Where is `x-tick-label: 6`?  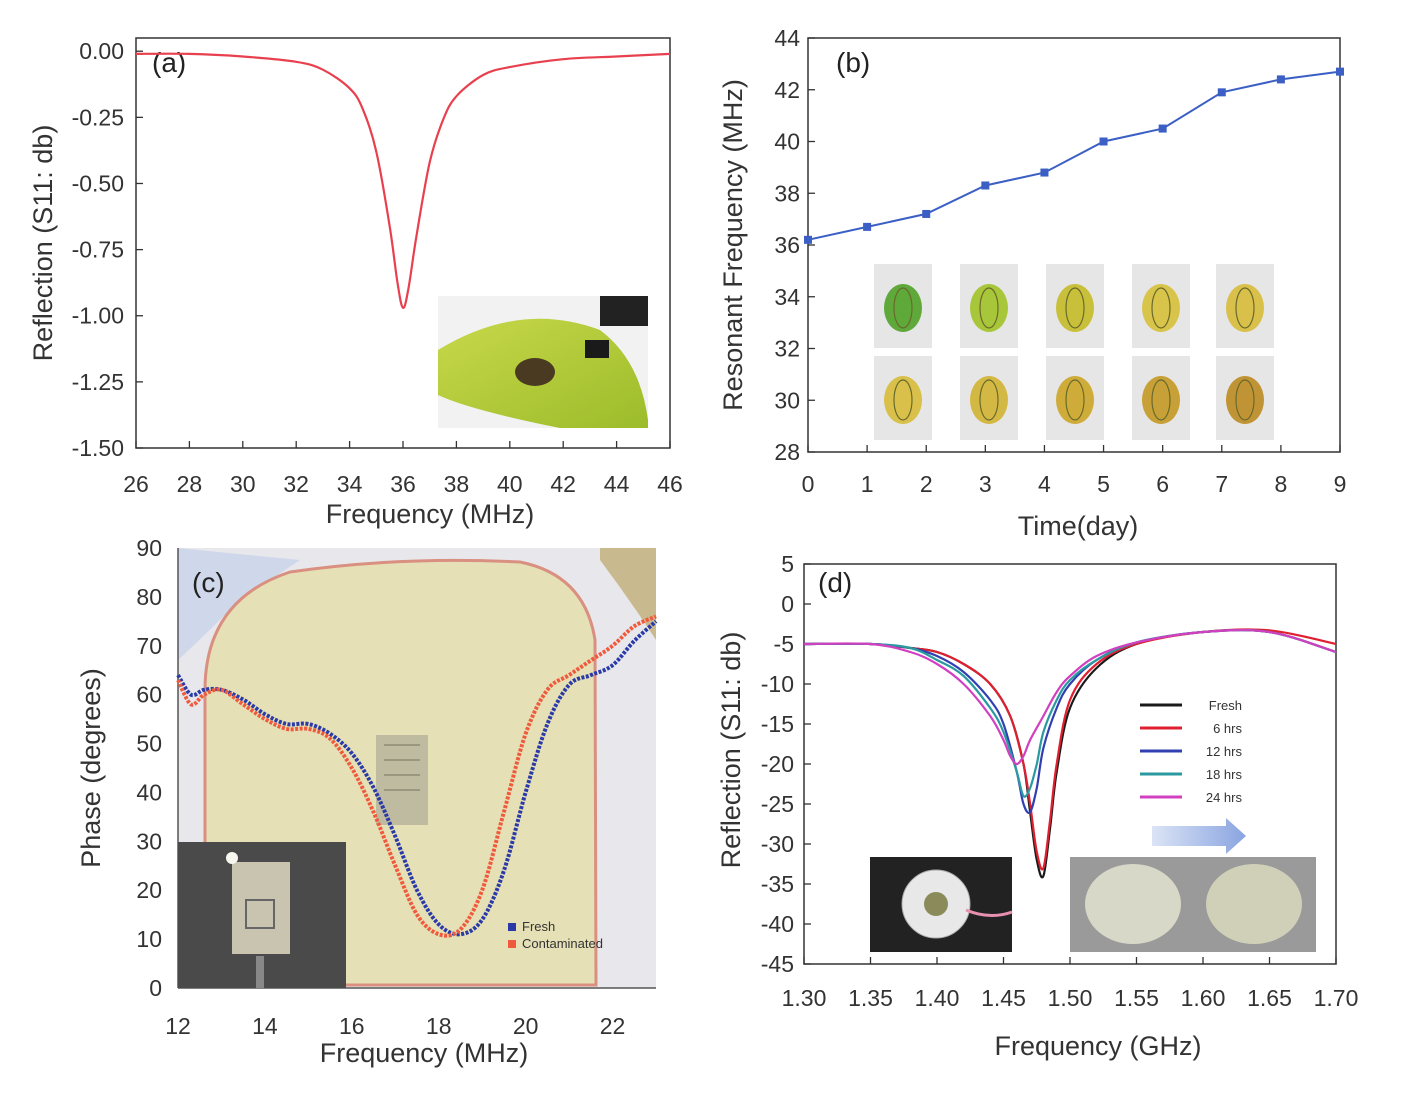 x-tick-label: 6 is located at coordinates (1162, 484).